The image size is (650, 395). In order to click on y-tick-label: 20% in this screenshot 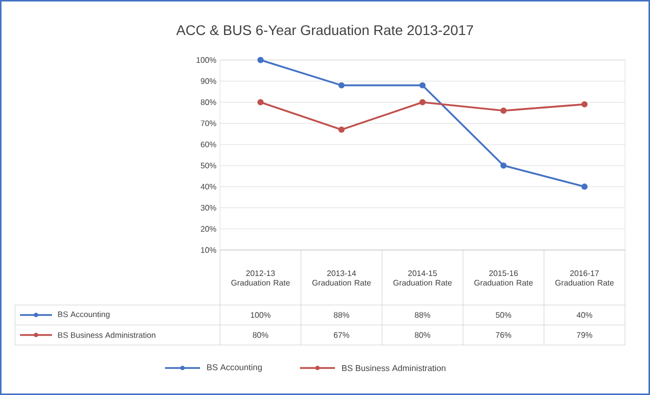, I will do `click(208, 229)`.